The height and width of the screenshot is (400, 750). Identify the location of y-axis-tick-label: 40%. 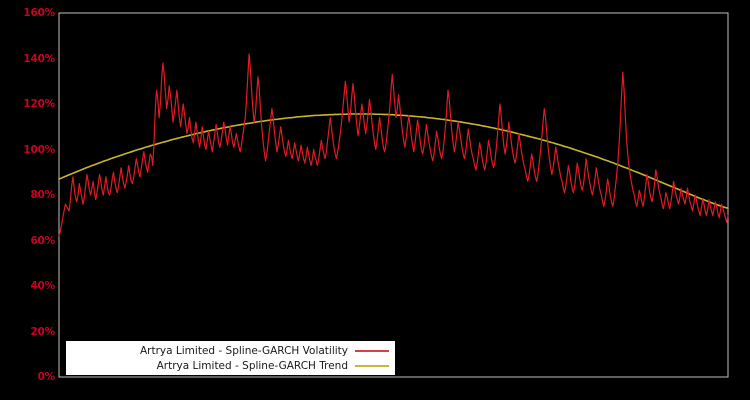
(42, 286).